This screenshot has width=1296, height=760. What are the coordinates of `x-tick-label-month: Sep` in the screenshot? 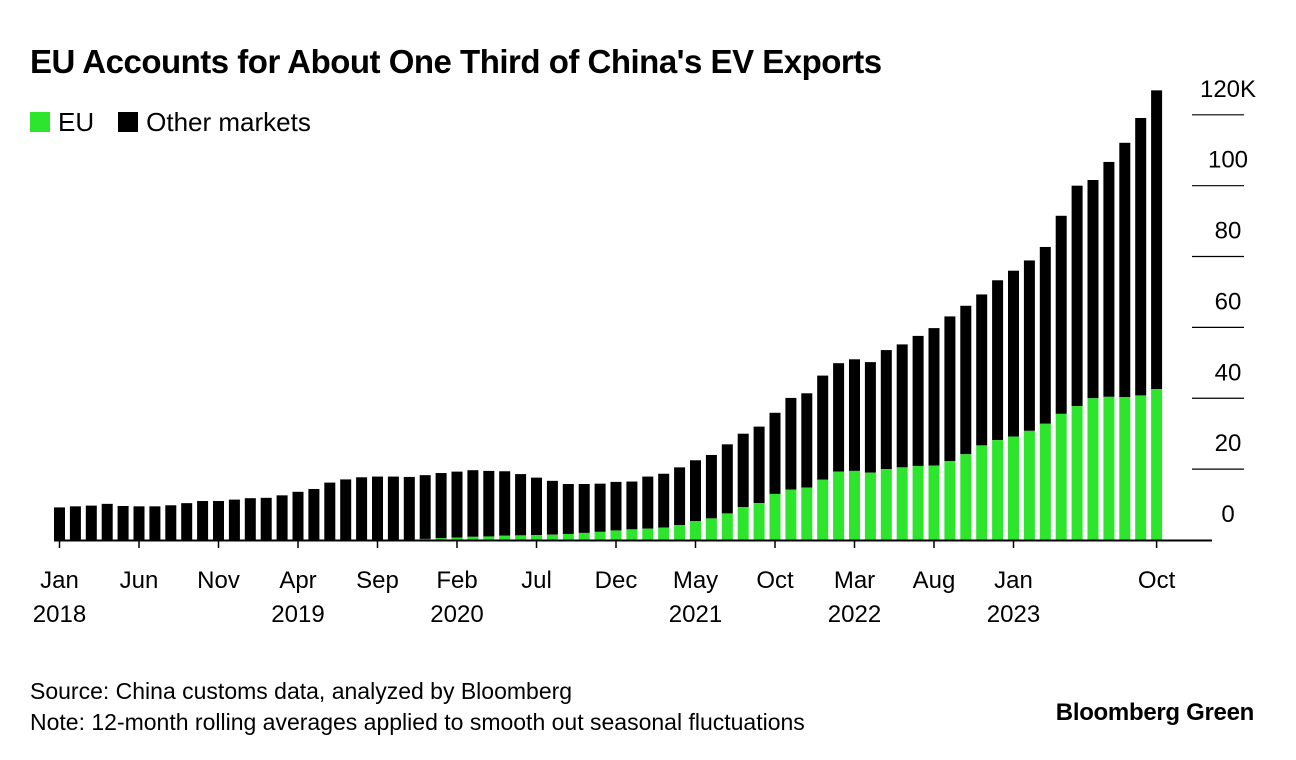 It's located at (377, 580).